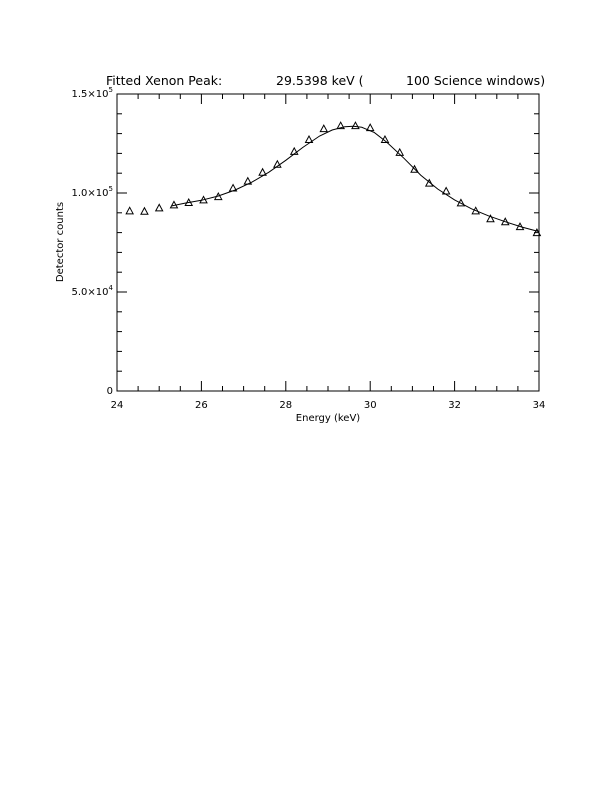  I want to click on y-tick-label: 5.0×10⁴, so click(93, 291).